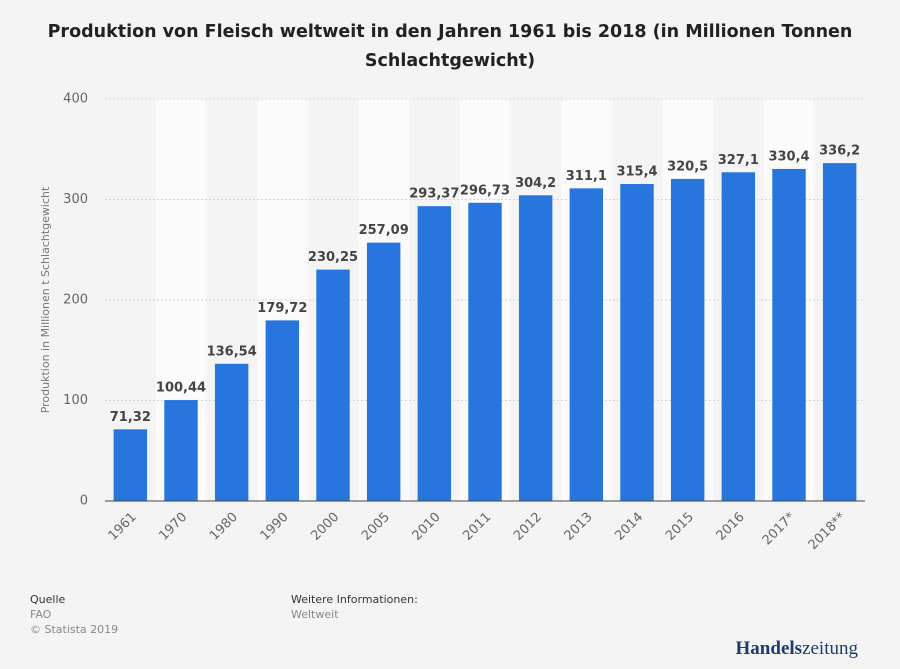  What do you see at coordinates (84, 501) in the screenshot?
I see `y-tick-label: 0` at bounding box center [84, 501].